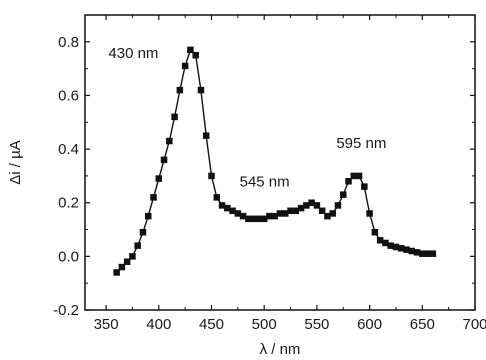  Describe the element at coordinates (66, 310) in the screenshot. I see `y-tick-label: -0.2` at that location.